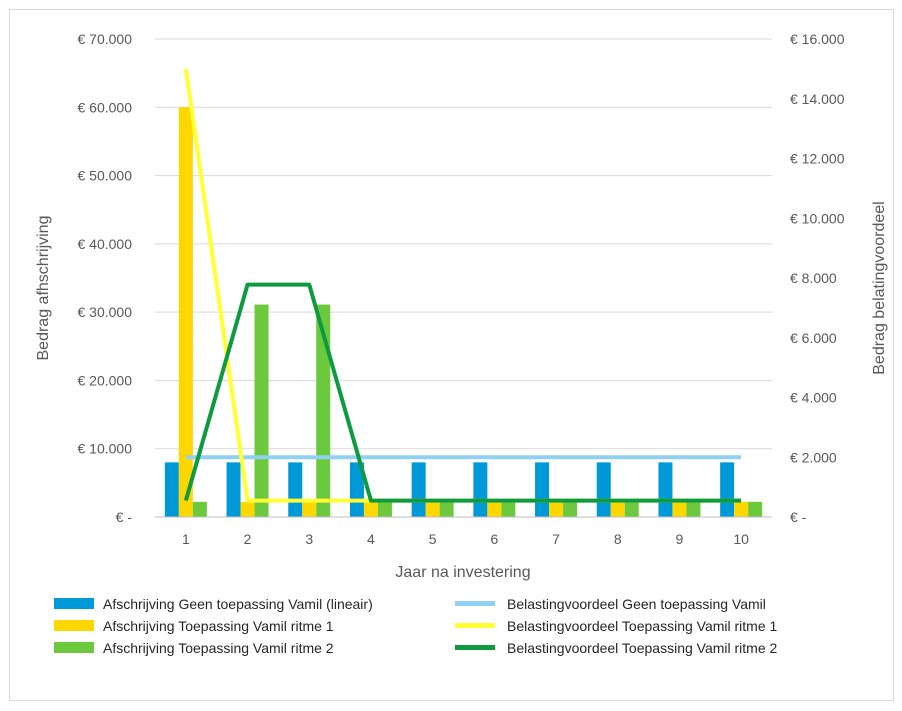  What do you see at coordinates (462, 572) in the screenshot?
I see `x-axis-title: Jaar na investering` at bounding box center [462, 572].